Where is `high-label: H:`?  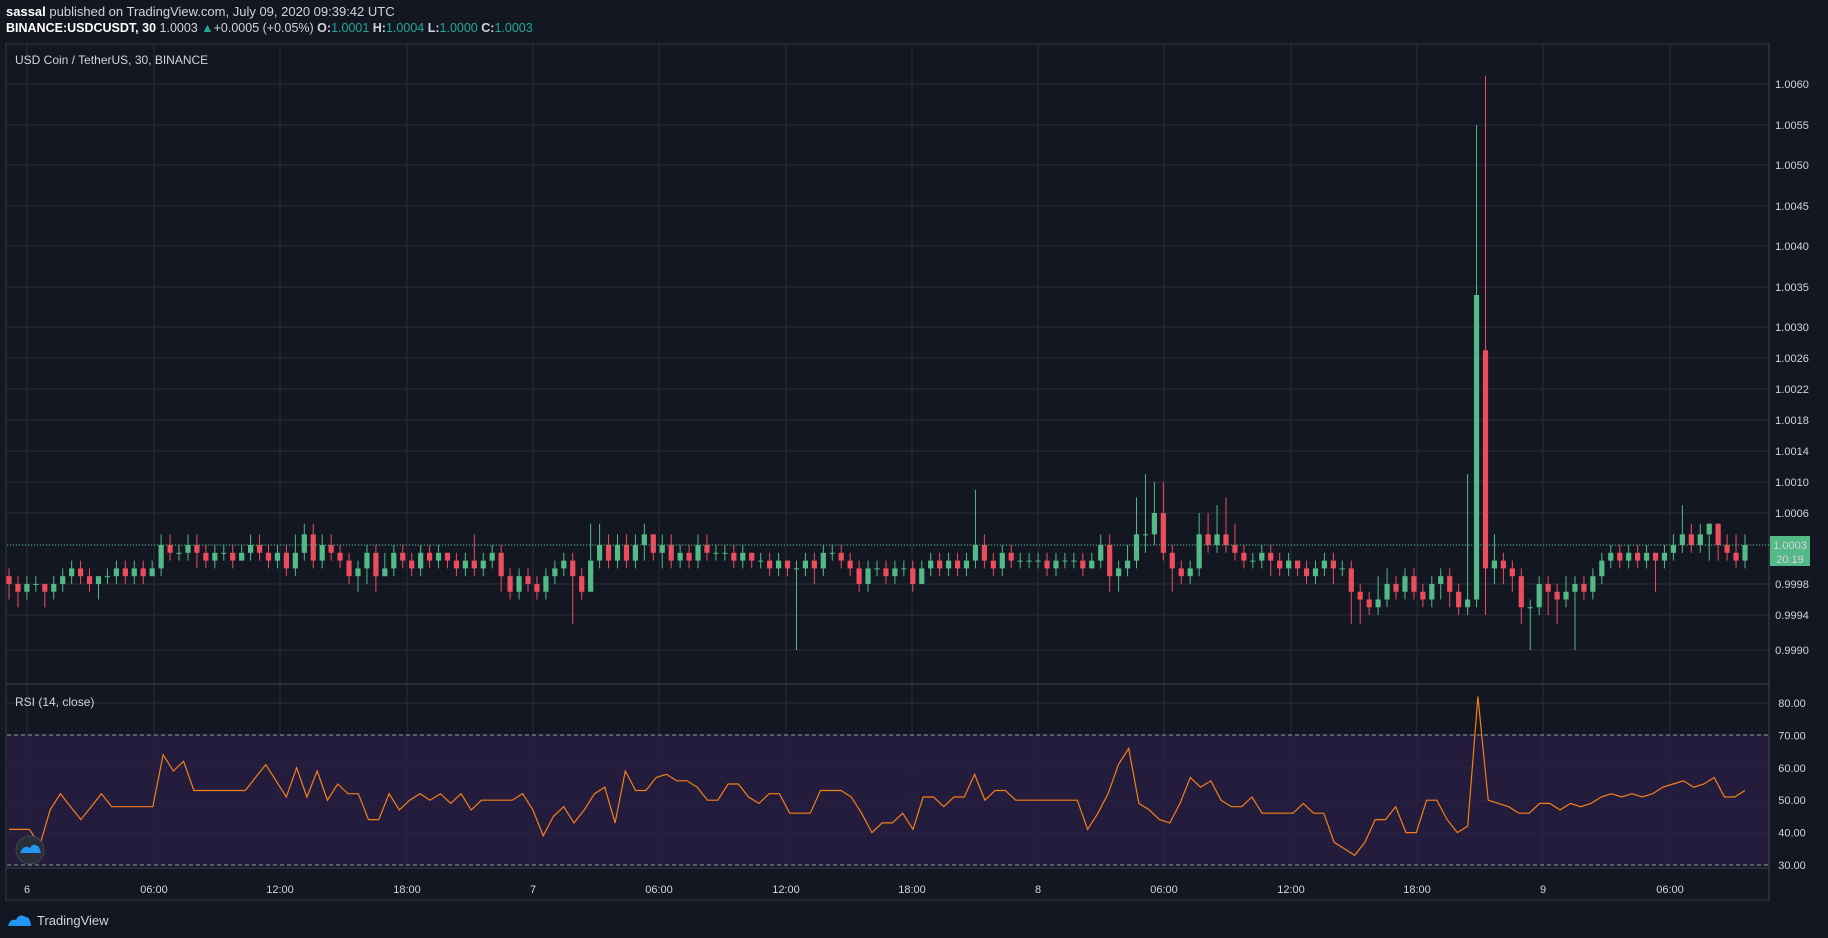 high-label: H: is located at coordinates (379, 28).